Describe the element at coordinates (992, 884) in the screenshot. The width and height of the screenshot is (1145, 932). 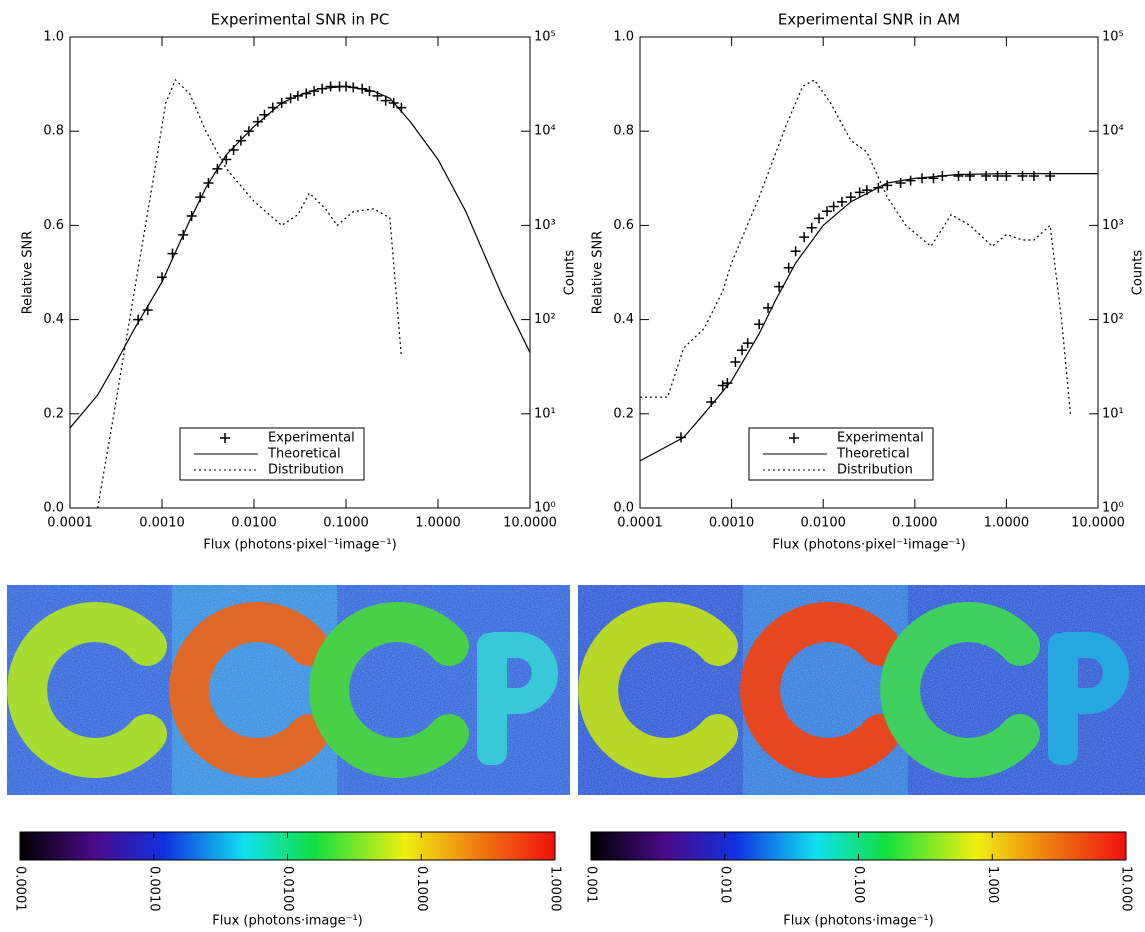
I see `colorbar-tick-label: 1.000` at that location.